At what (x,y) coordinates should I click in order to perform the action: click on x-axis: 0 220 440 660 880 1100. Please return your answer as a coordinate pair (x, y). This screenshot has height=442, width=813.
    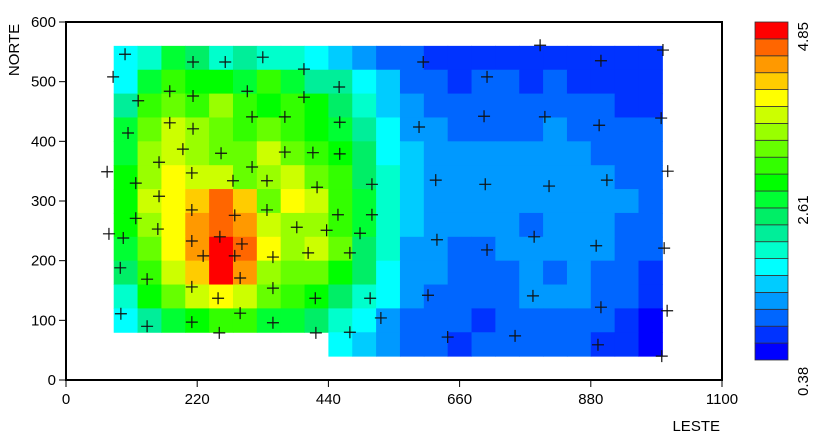
    Looking at the image, I should click on (400, 394).